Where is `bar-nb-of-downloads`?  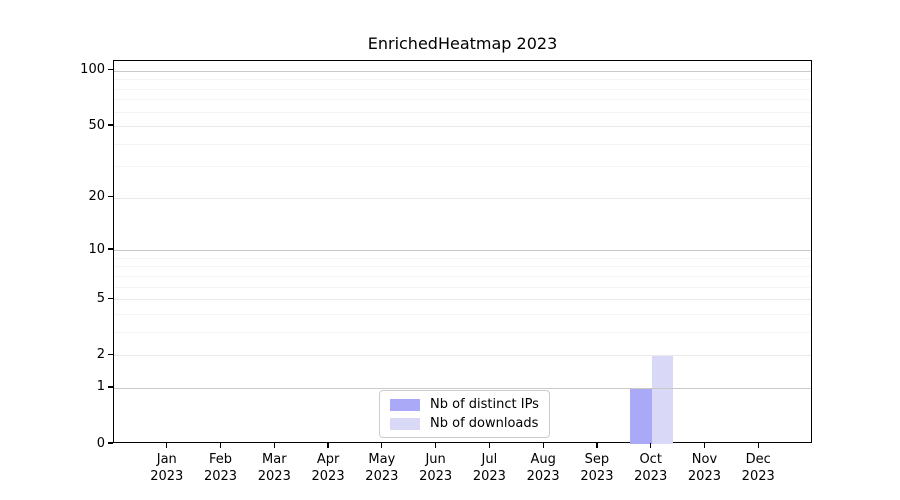 bar-nb-of-downloads is located at coordinates (662, 399).